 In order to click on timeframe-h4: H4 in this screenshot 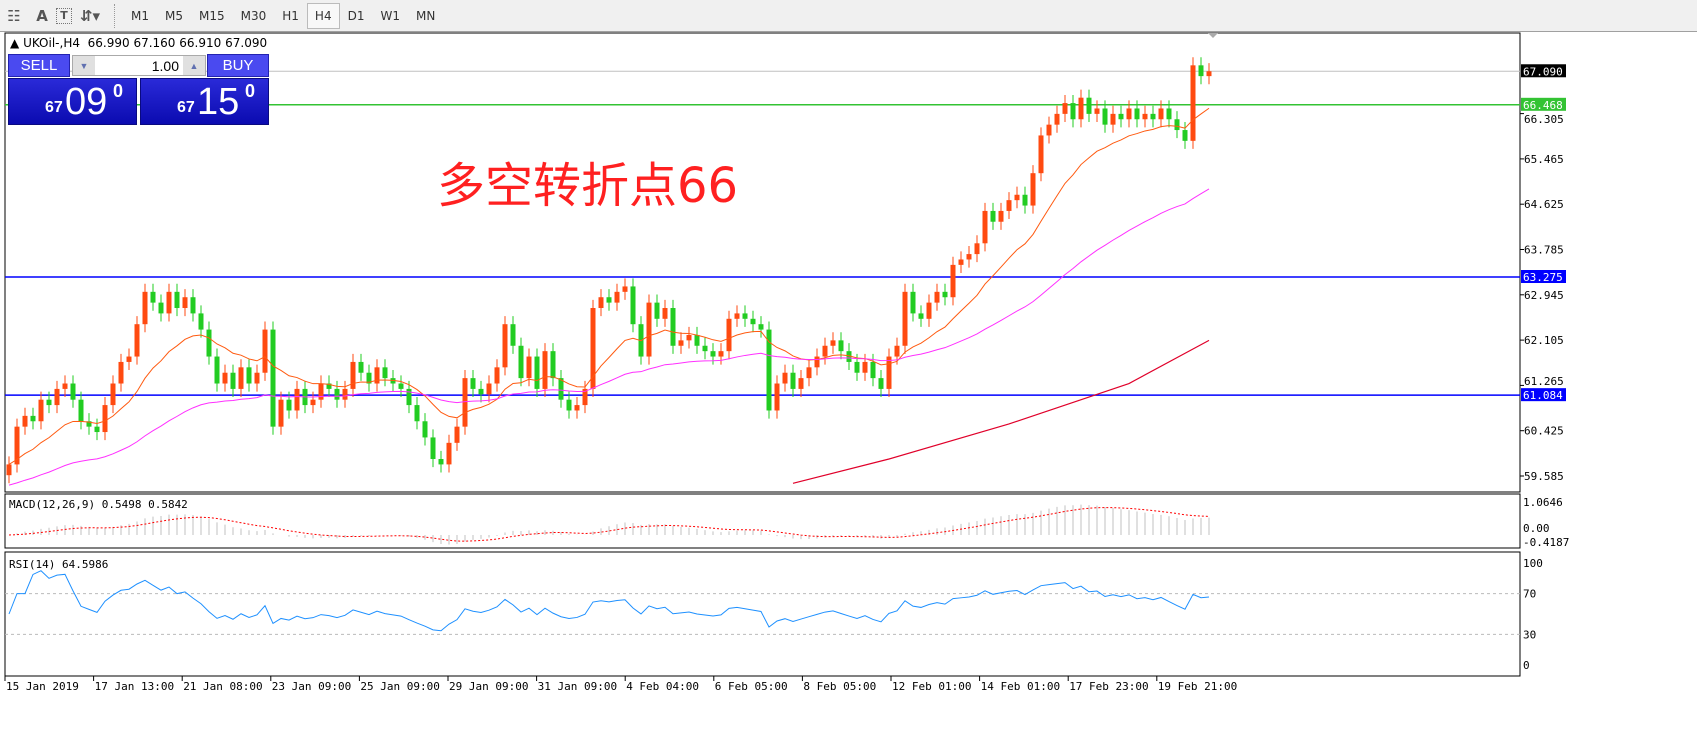, I will do `click(323, 15)`.